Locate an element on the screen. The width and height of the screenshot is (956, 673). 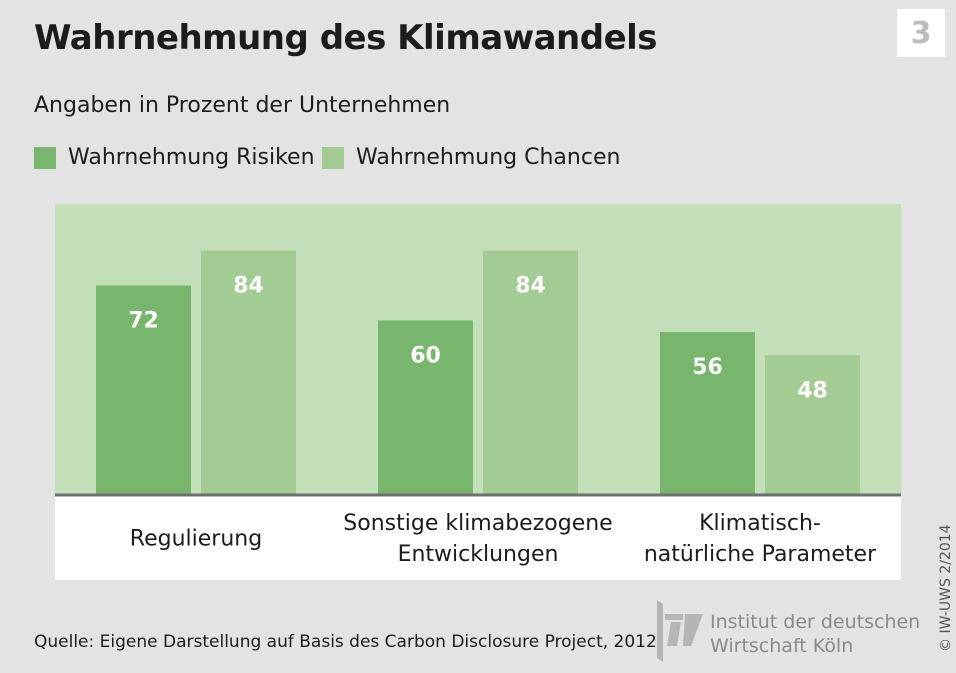
chart-subtitle: Angaben in Prozent der Unternehmen is located at coordinates (242, 105).